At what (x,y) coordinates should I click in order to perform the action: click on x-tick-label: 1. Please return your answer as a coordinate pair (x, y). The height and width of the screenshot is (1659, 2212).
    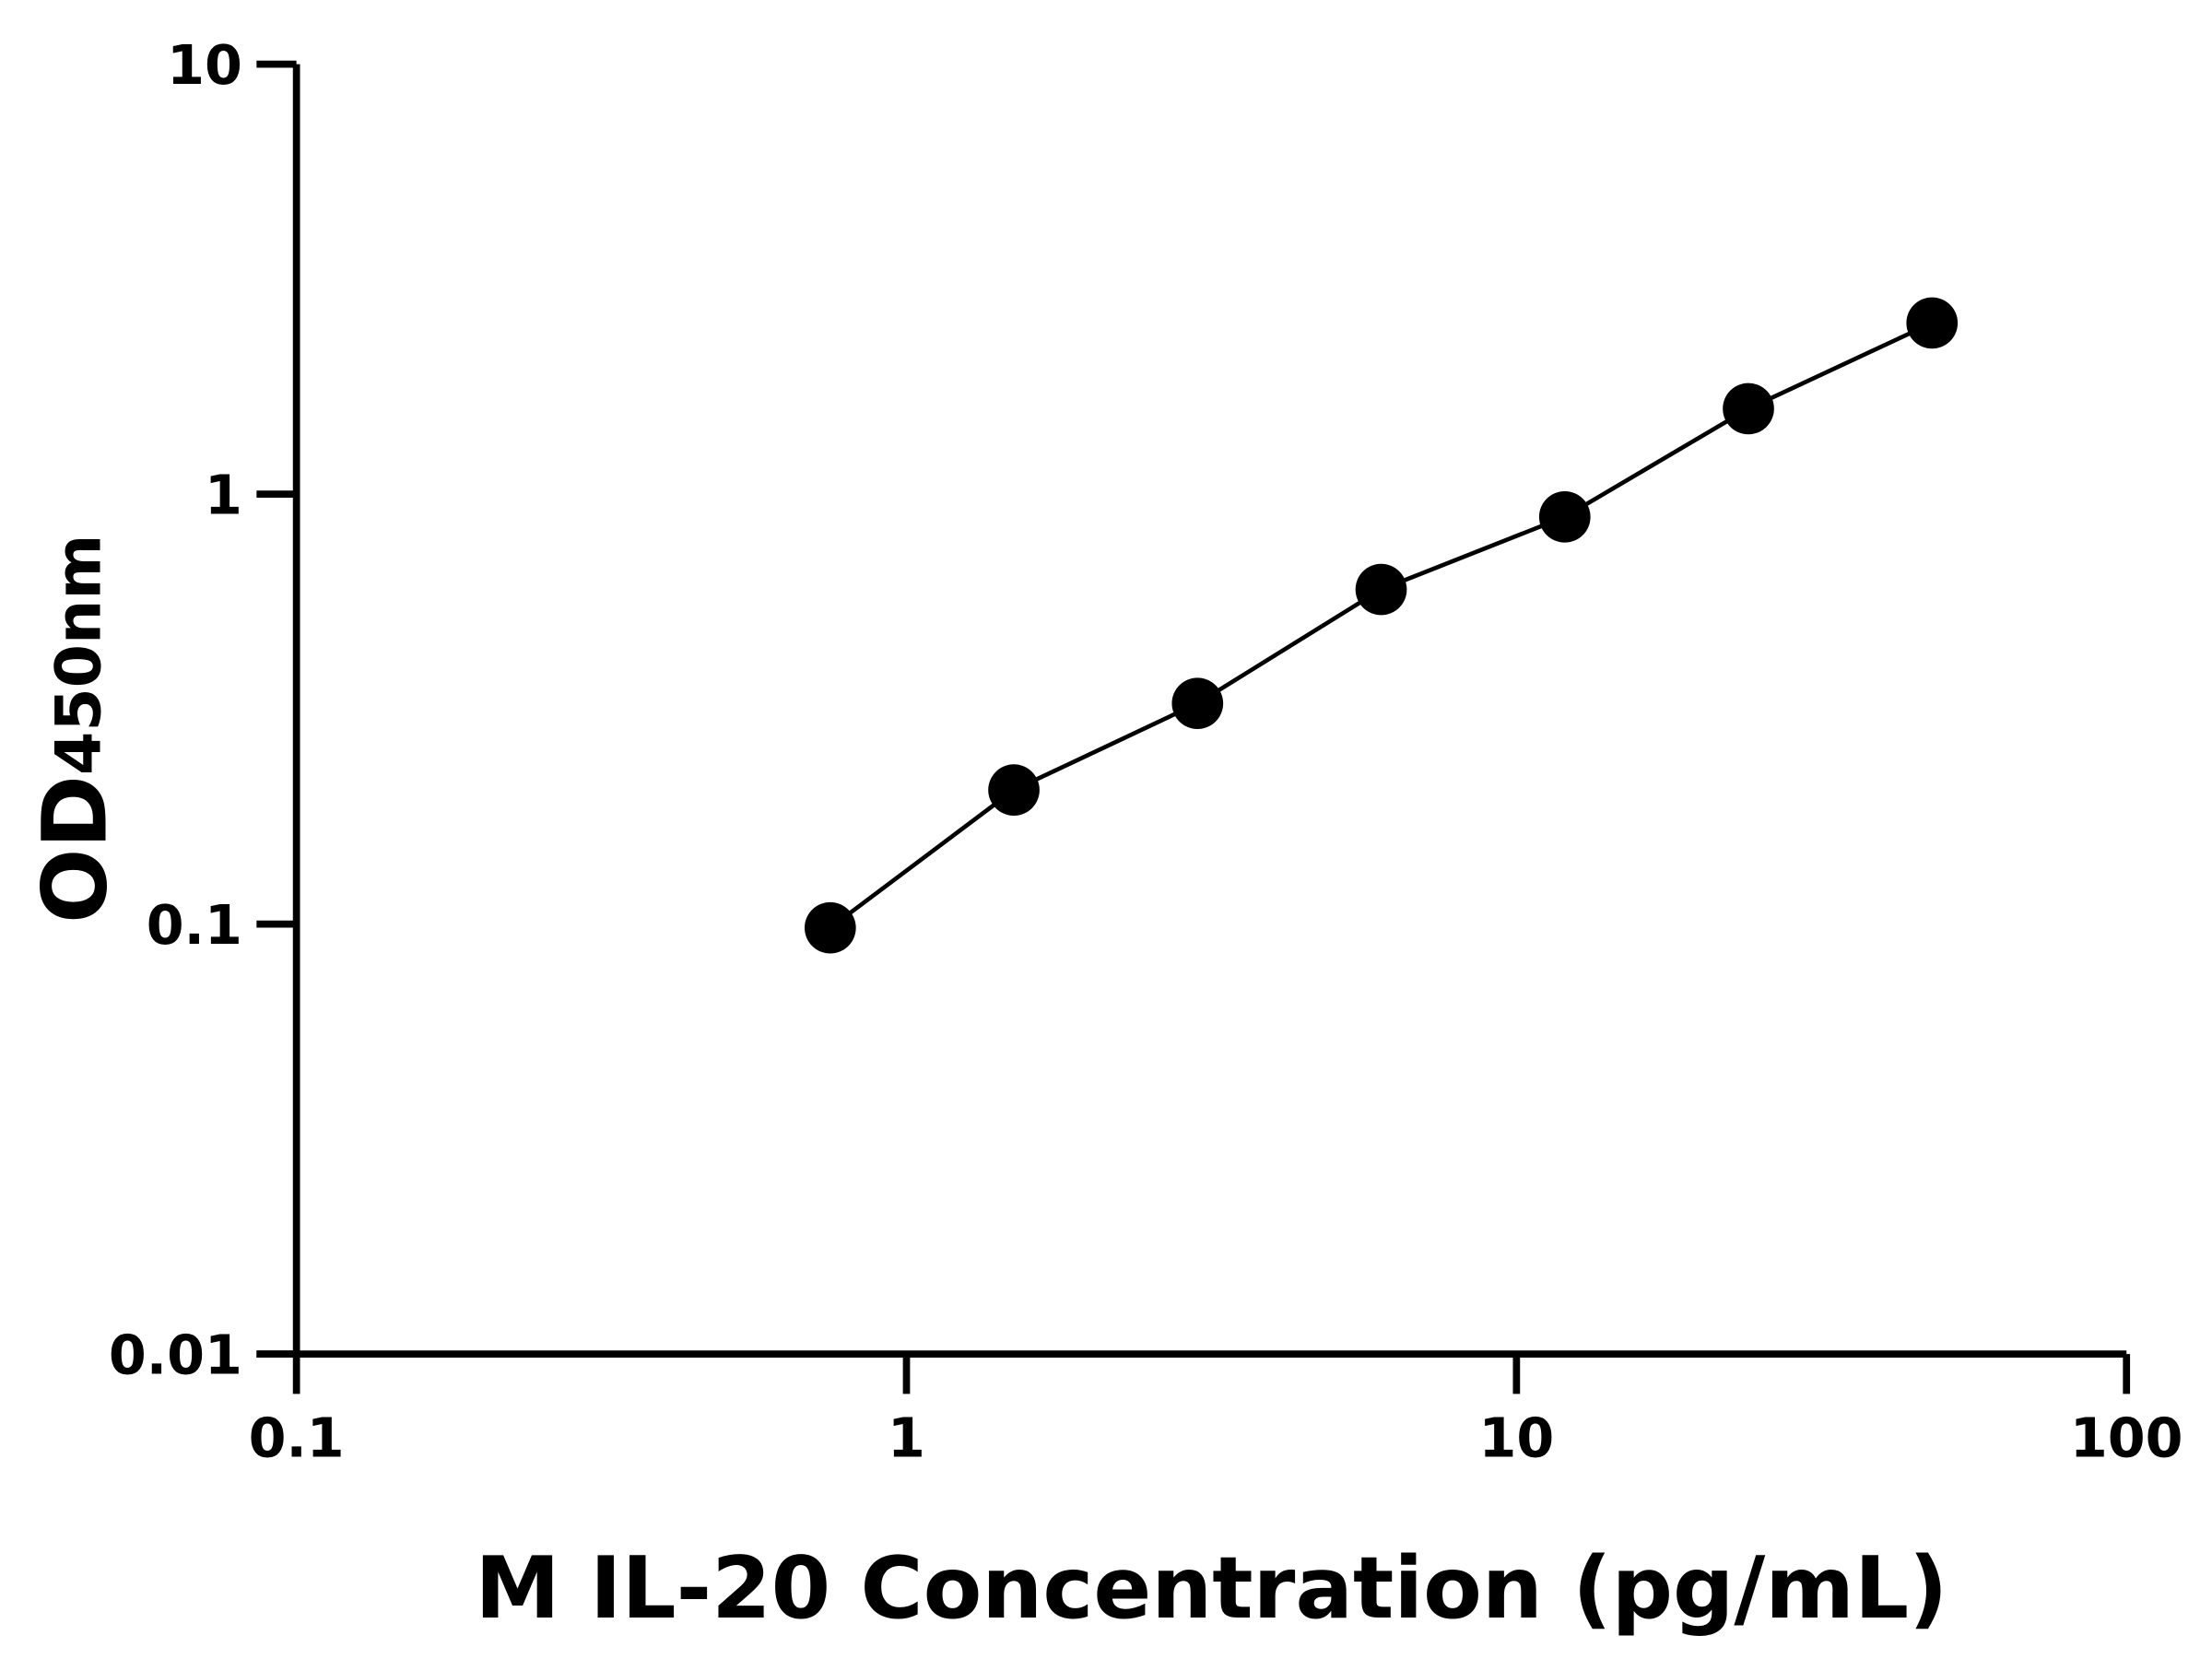
    Looking at the image, I should click on (906, 1437).